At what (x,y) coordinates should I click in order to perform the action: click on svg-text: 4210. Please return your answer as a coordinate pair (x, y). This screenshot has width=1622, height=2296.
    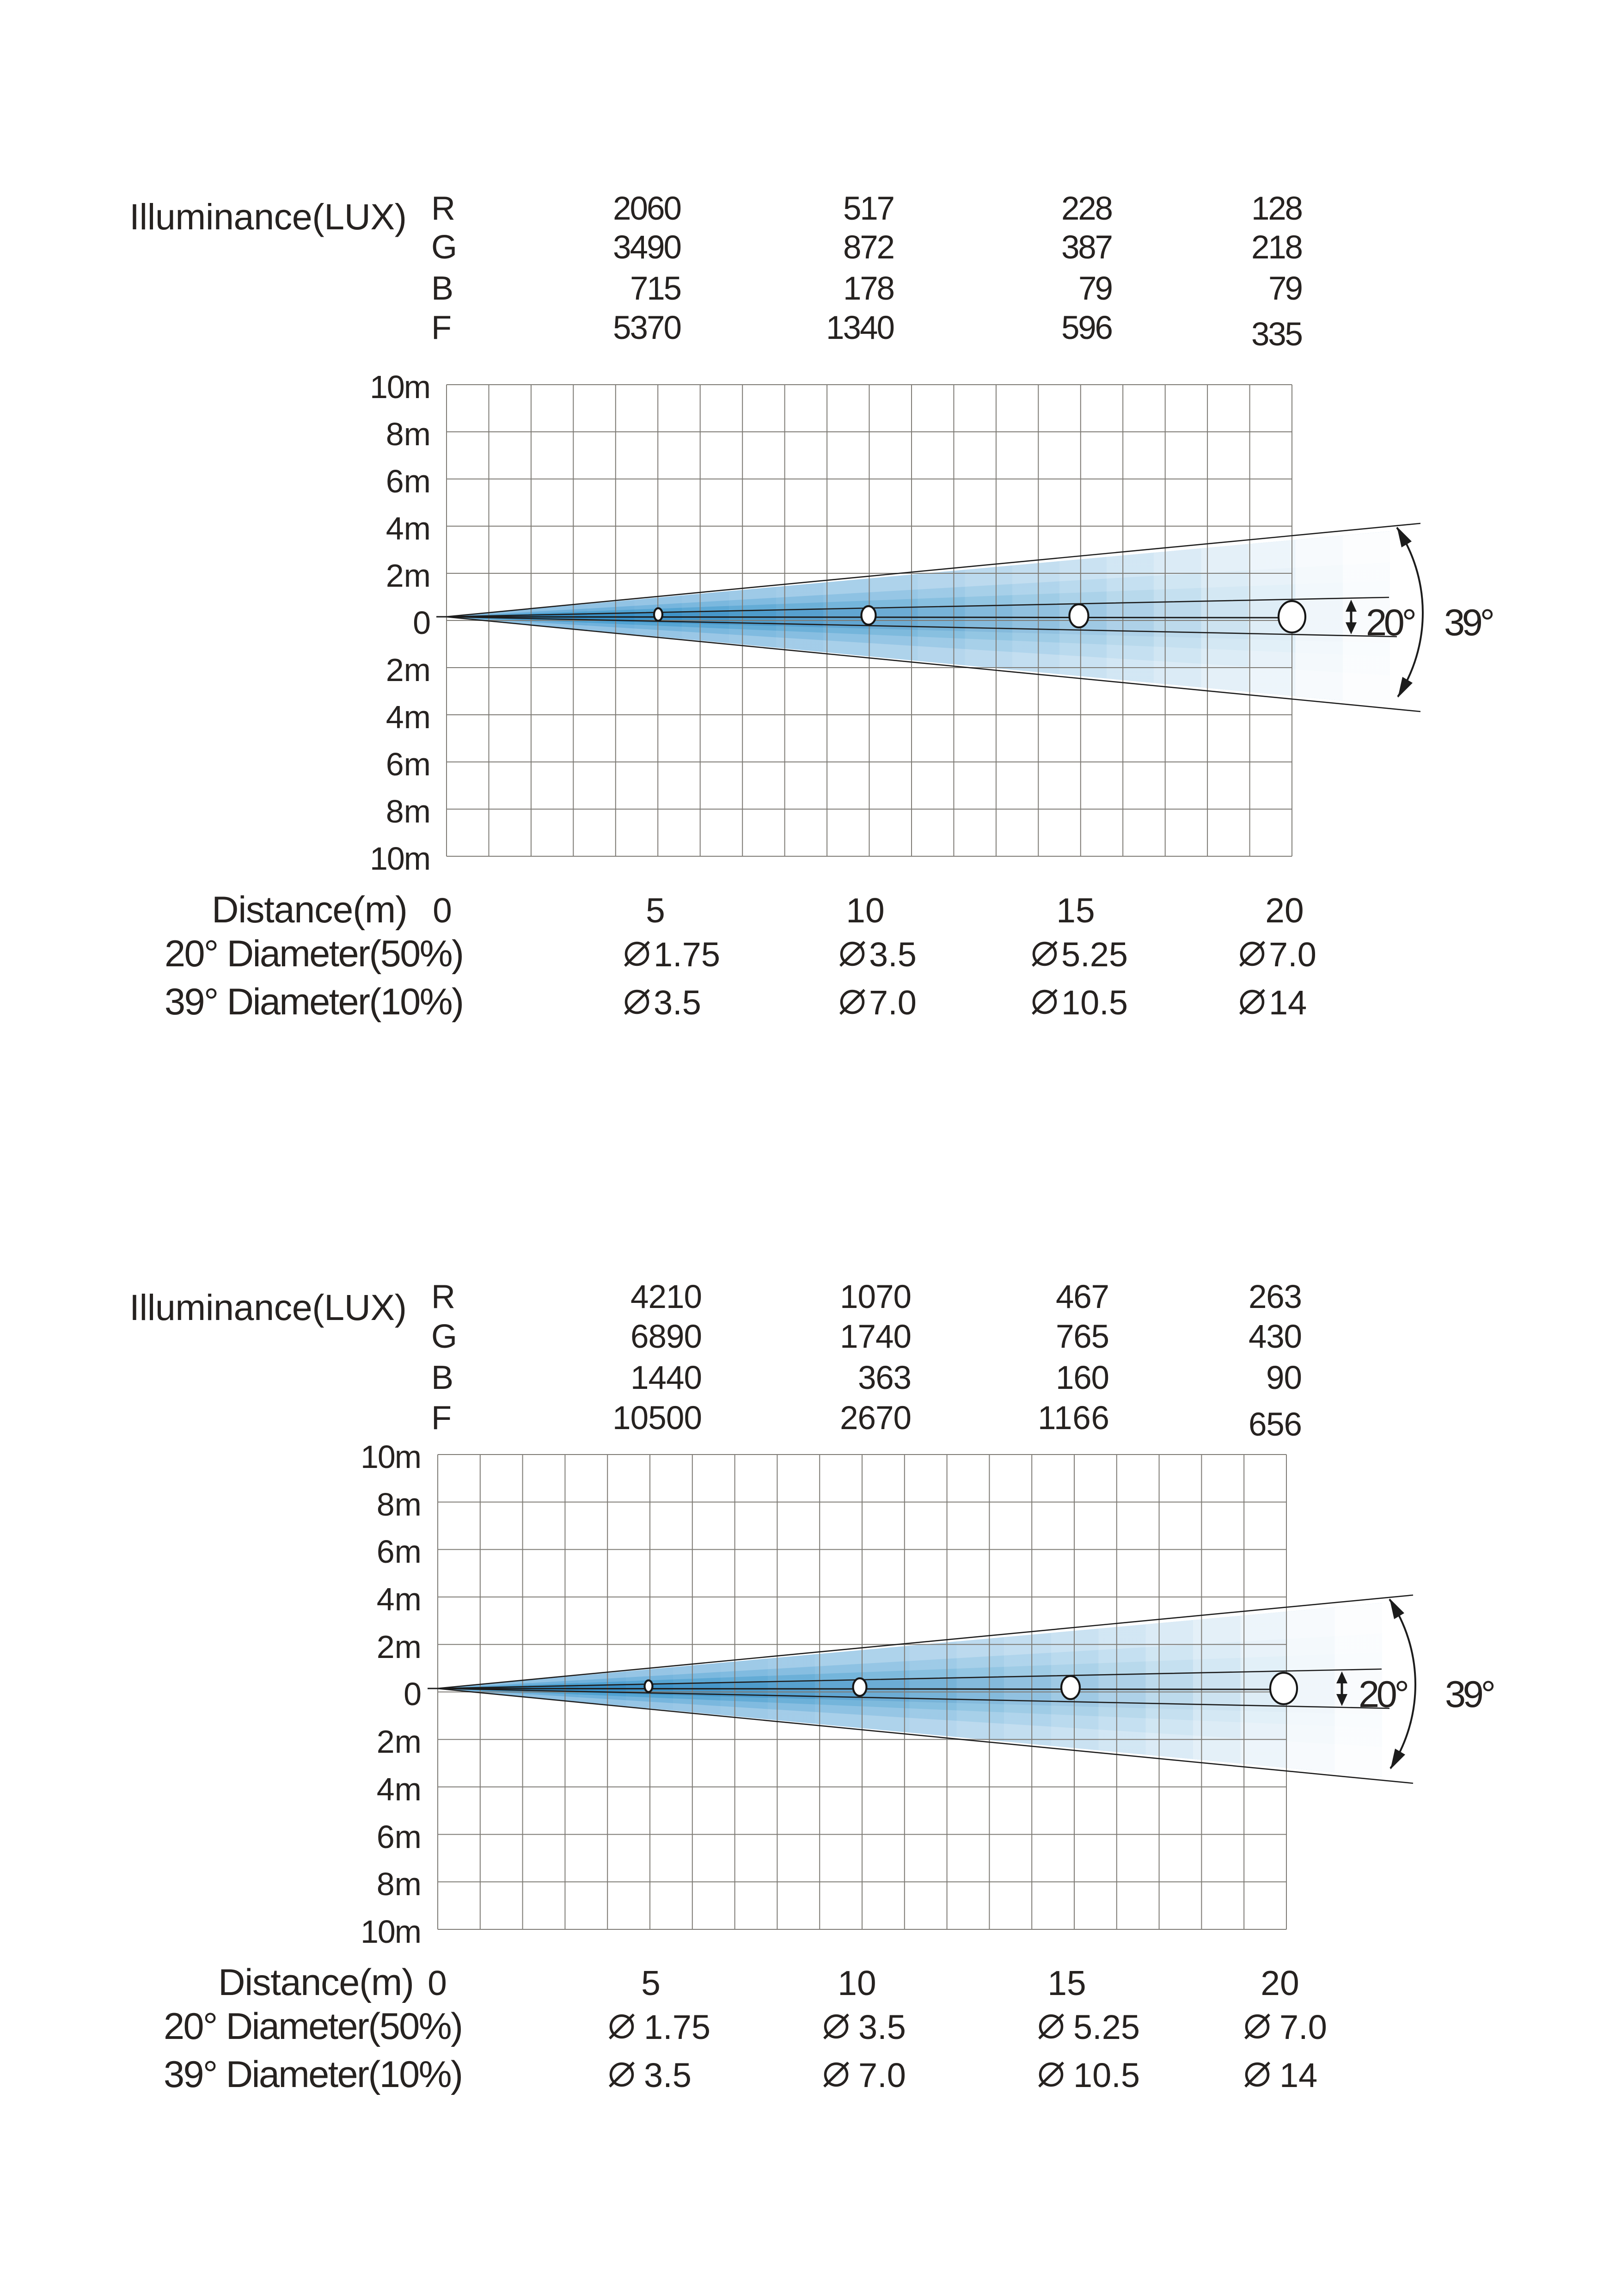
    Looking at the image, I should click on (666, 1297).